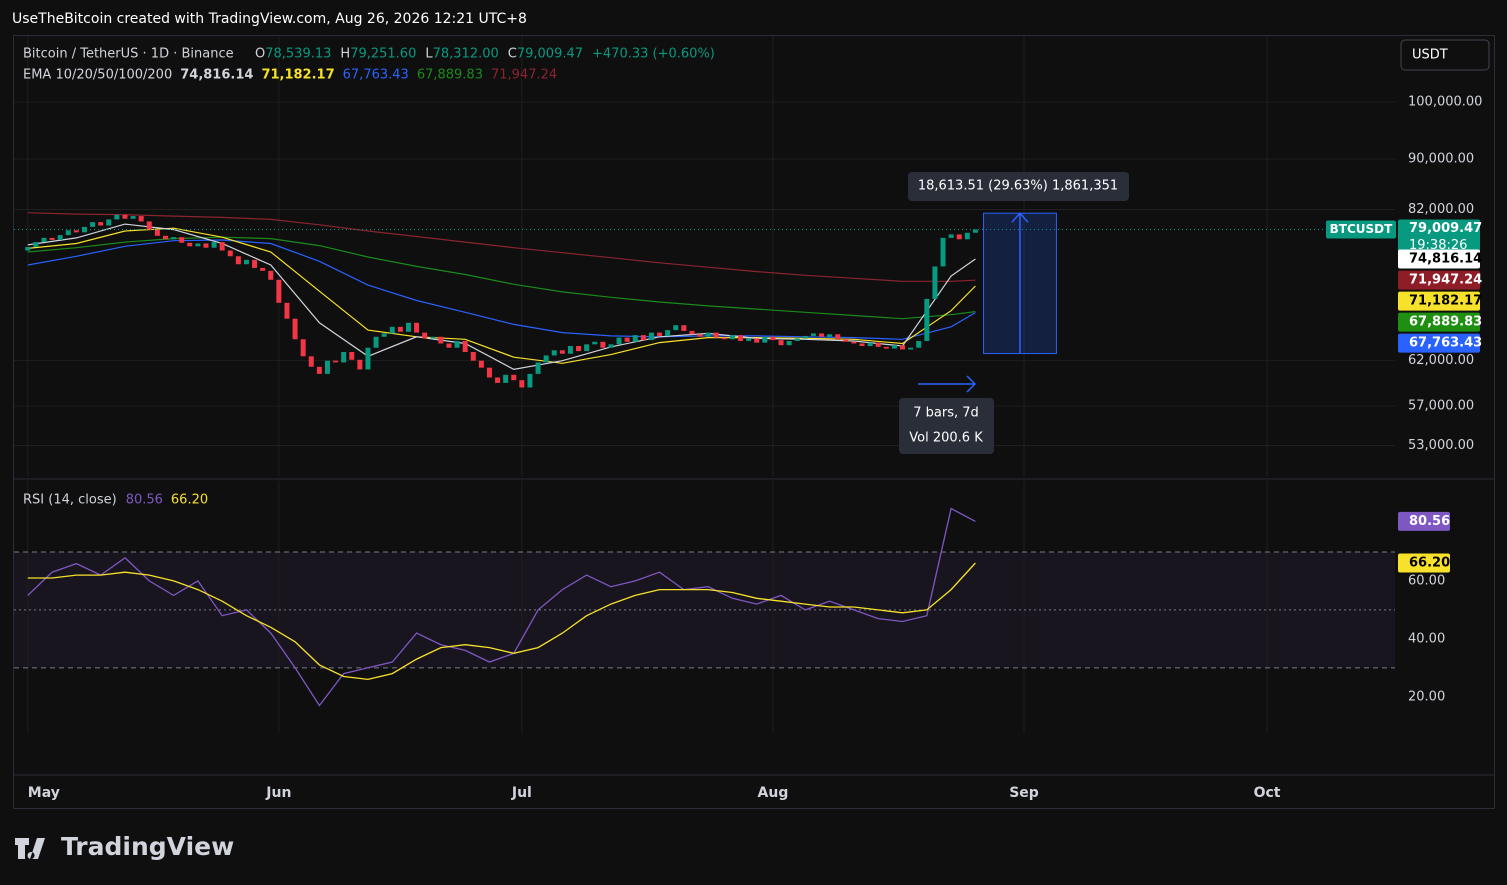  I want to click on y-tick-label: 20.00, so click(1426, 696).